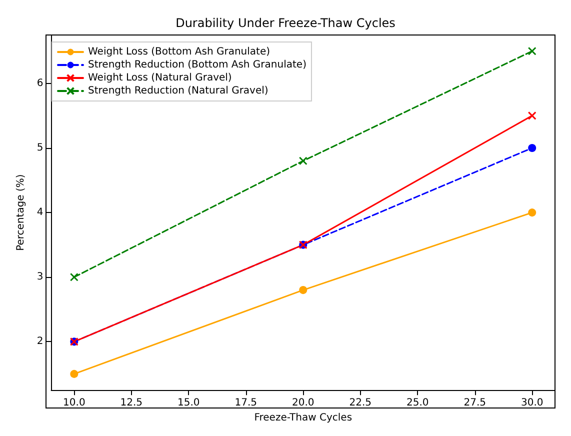  Describe the element at coordinates (74, 403) in the screenshot. I see `x-tick-label: 10.0` at that location.